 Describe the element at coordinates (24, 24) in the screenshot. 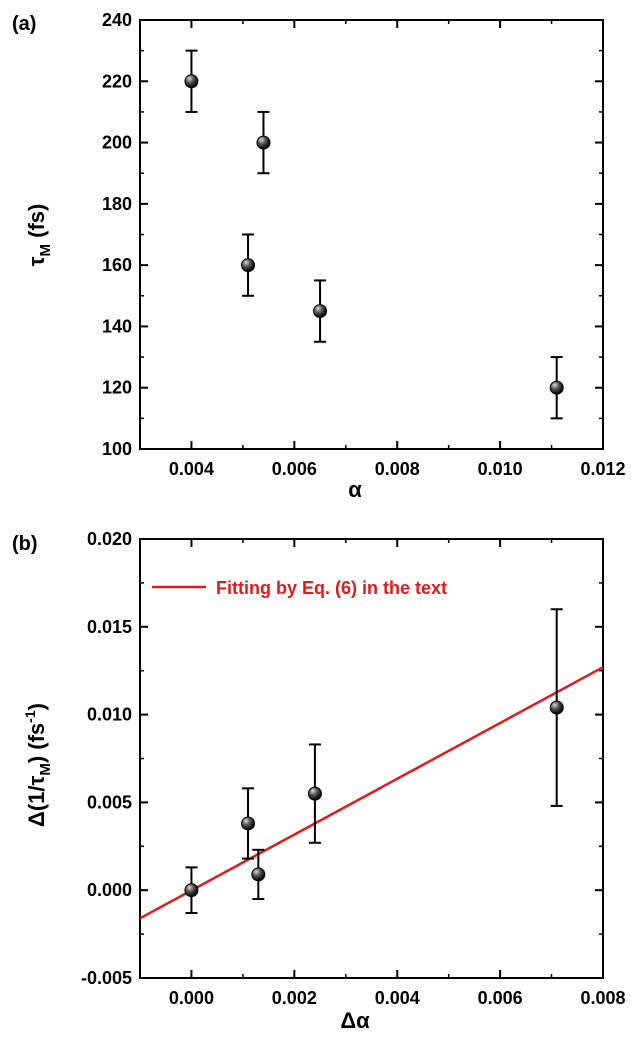

I see `panel-a-label: (a)` at that location.